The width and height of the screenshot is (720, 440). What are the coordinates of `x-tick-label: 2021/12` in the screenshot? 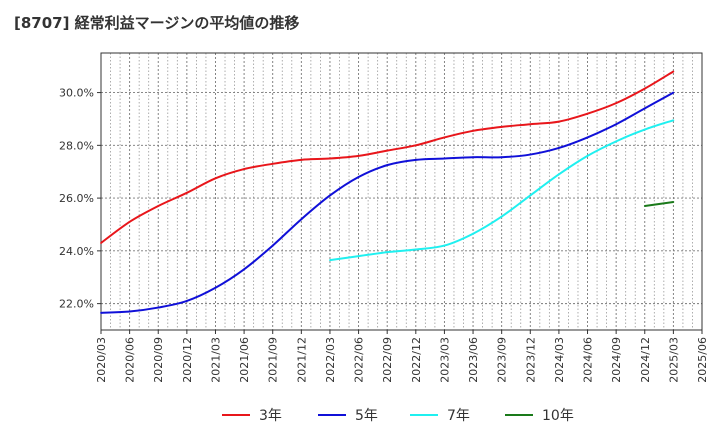 It's located at (301, 360).